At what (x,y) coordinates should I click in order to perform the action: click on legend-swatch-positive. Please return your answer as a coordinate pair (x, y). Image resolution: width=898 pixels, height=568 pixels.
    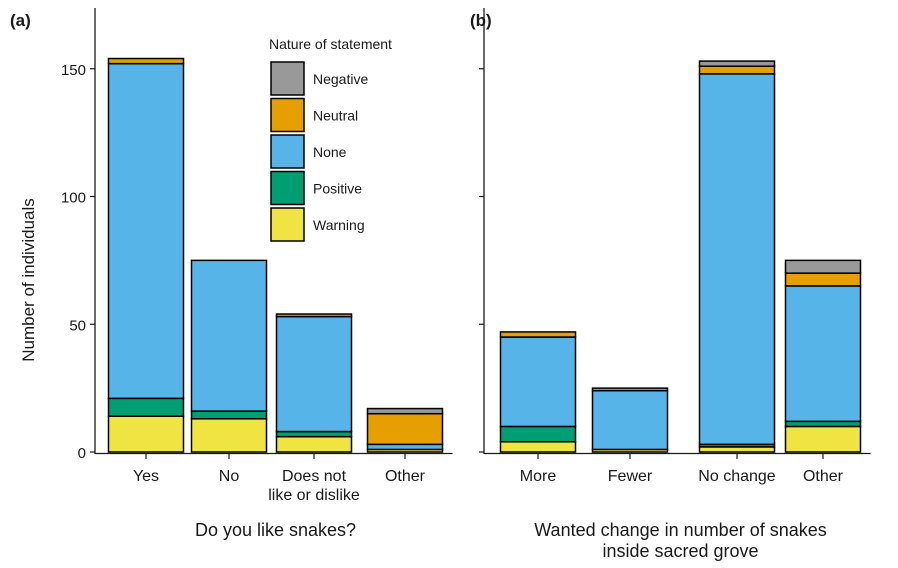
    Looking at the image, I should click on (287, 188).